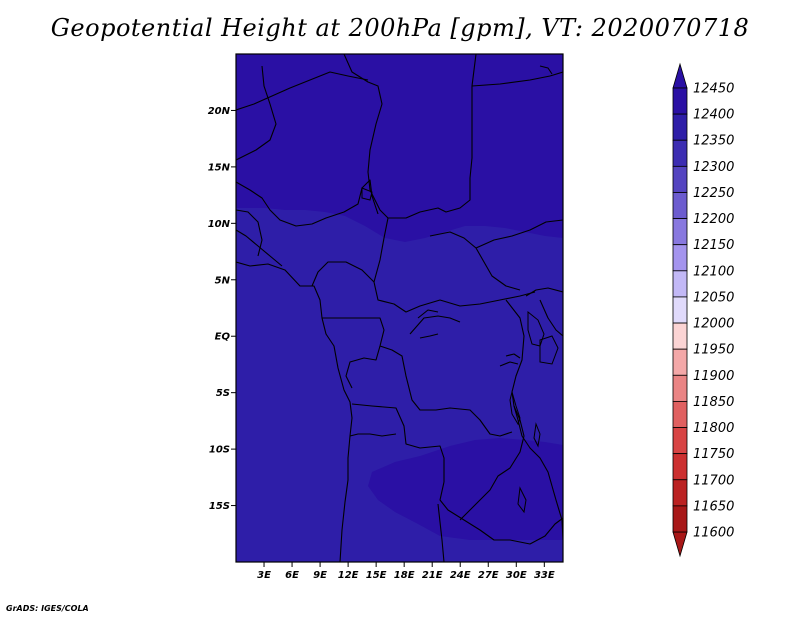 The height and width of the screenshot is (618, 800). What do you see at coordinates (713, 350) in the screenshot?
I see `colorbar-label: 11950` at bounding box center [713, 350].